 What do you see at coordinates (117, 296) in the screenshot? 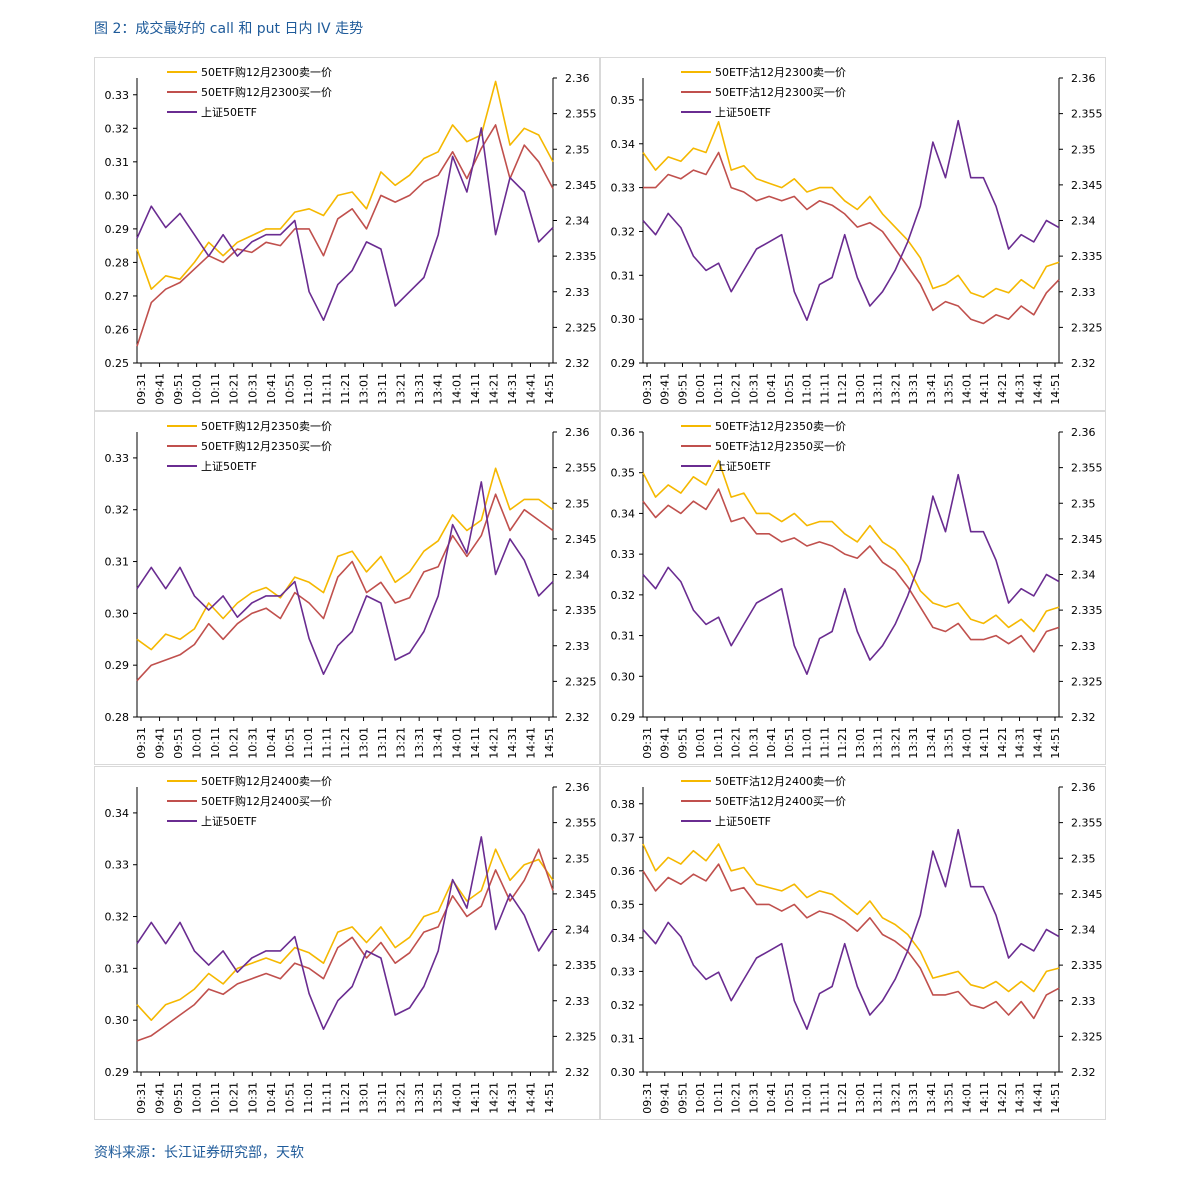
I see `y-left-tick-label: 0.27` at bounding box center [117, 296].